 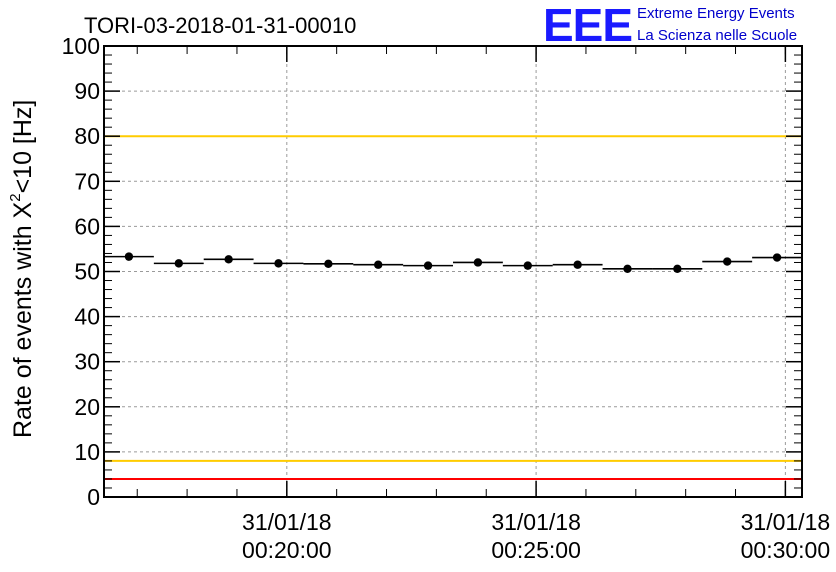 What do you see at coordinates (87, 181) in the screenshot?
I see `y-tick-label-70: 70` at bounding box center [87, 181].